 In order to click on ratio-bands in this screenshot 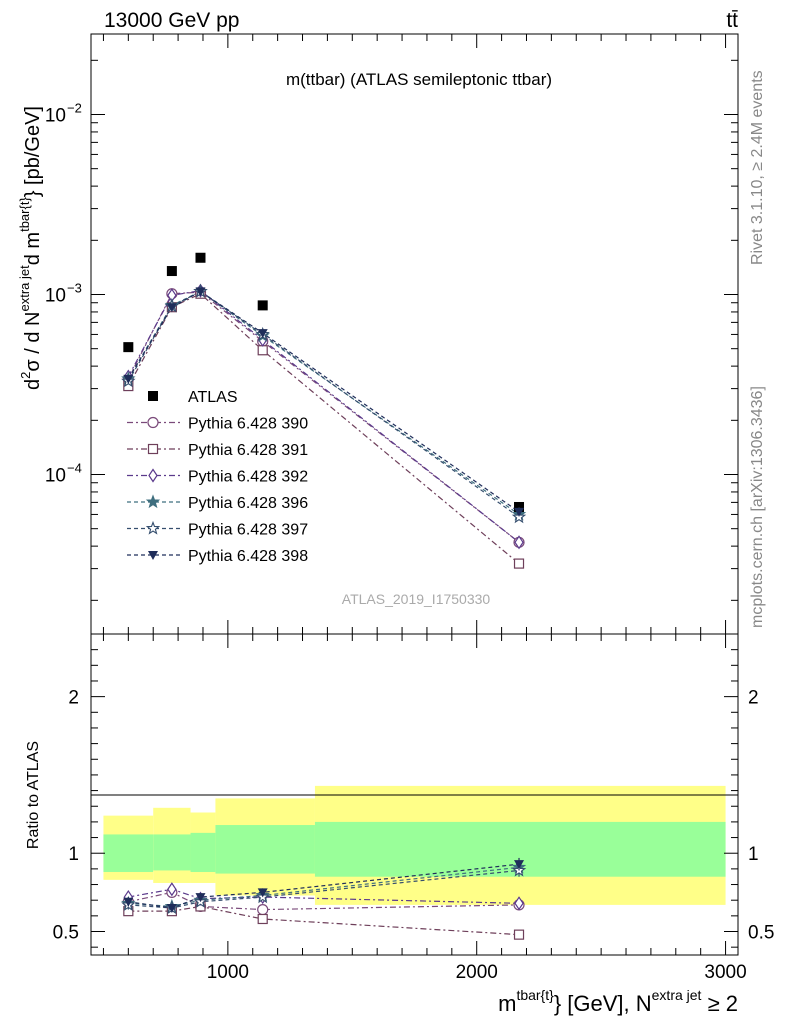, I will do `click(414, 845)`.